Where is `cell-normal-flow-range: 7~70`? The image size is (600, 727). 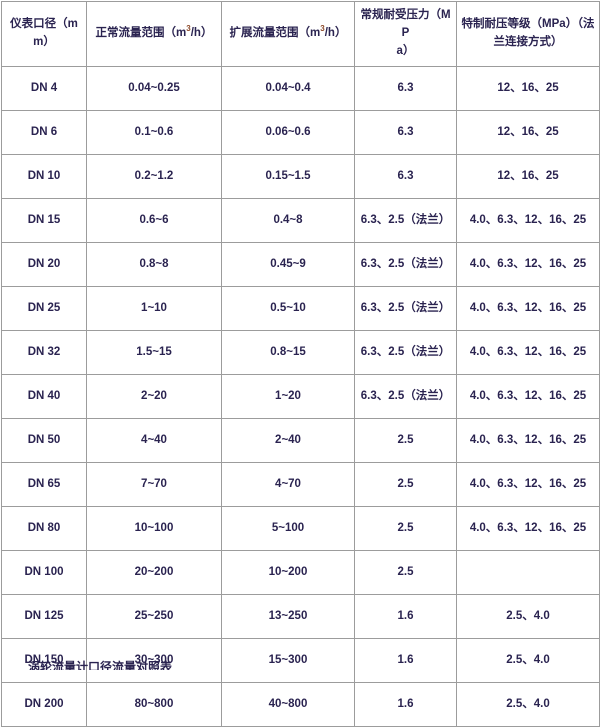
cell-normal-flow-range: 7~70 is located at coordinates (154, 484).